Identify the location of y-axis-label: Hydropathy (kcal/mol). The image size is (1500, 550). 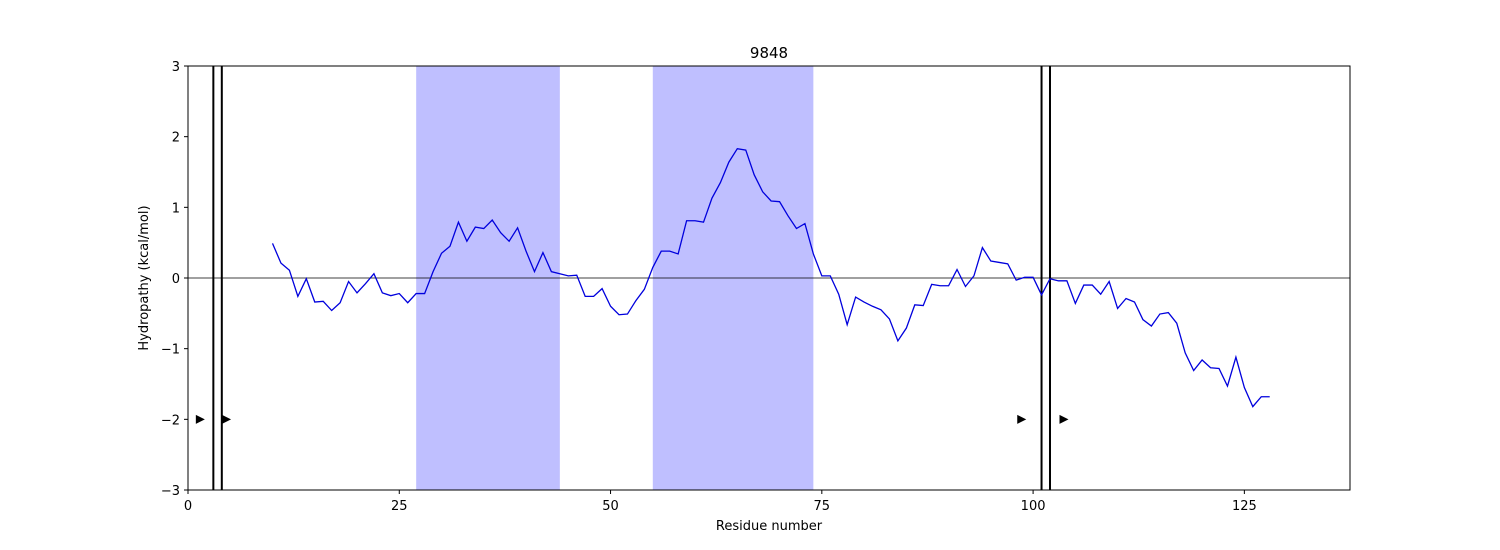
(144, 277).